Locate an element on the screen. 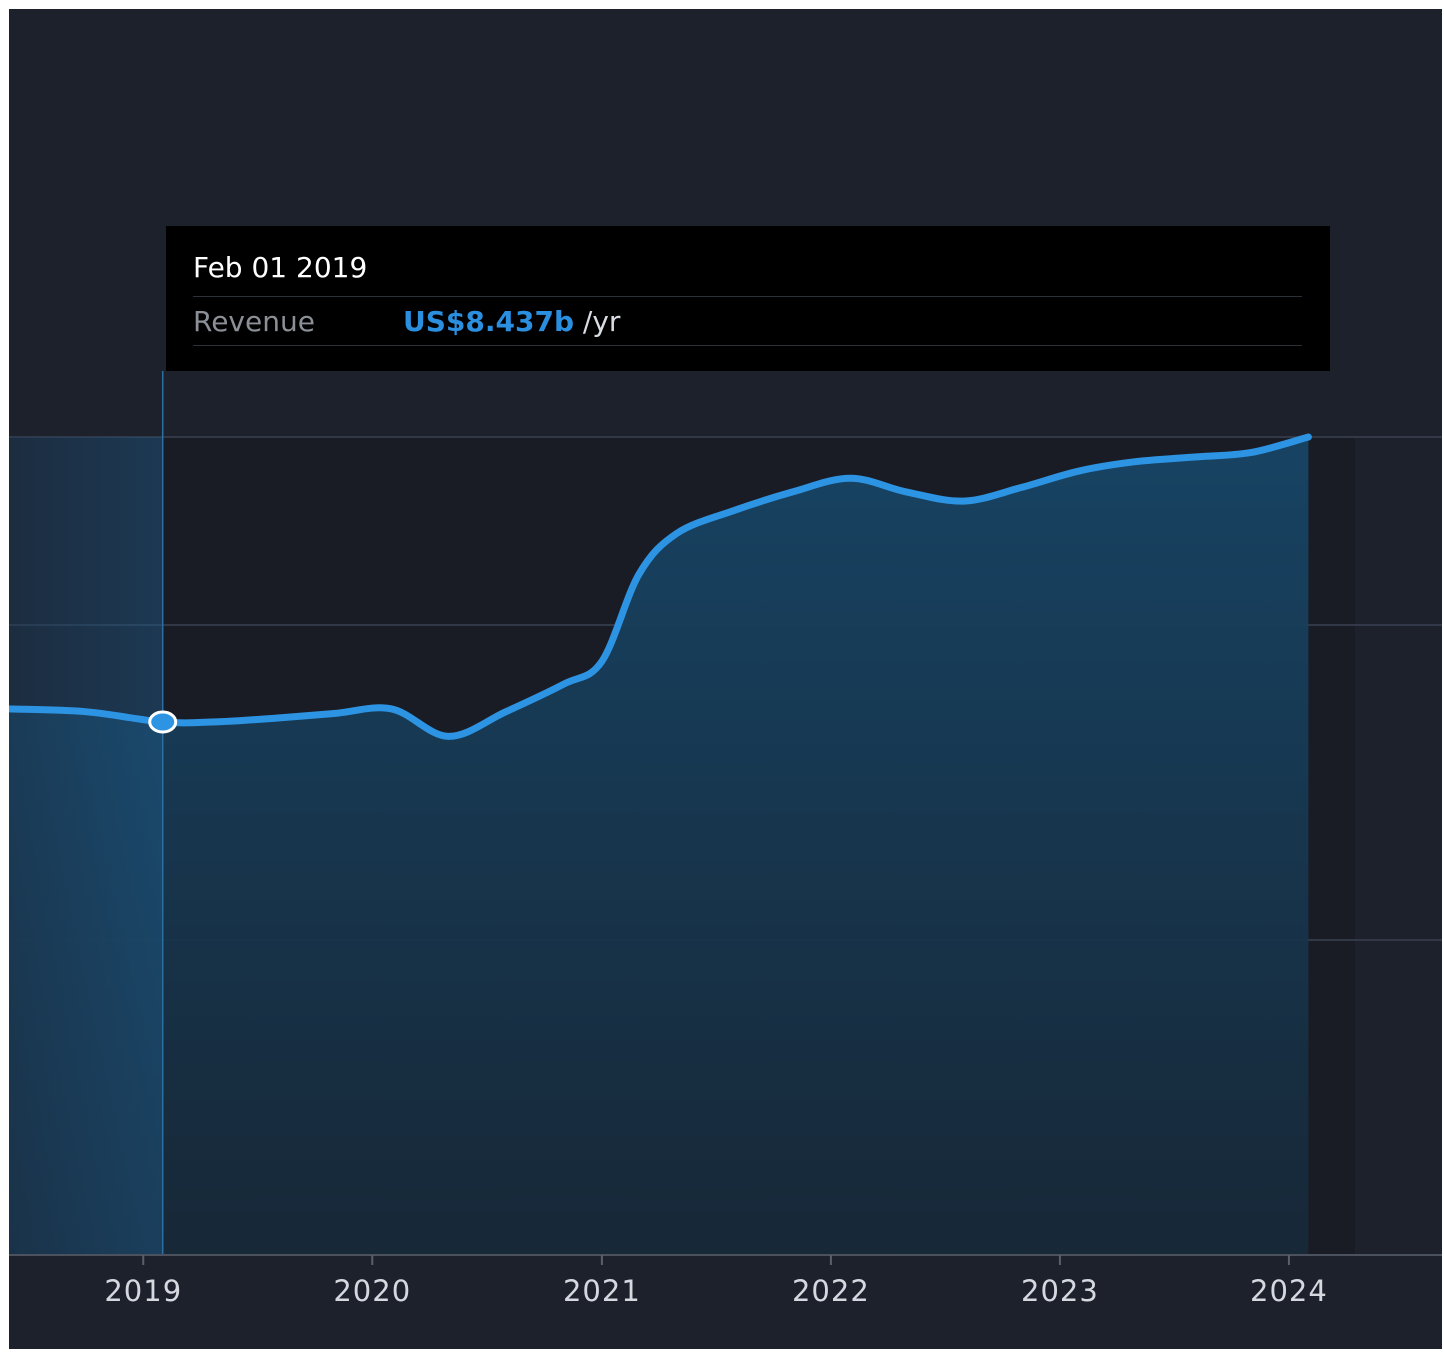  tooltip-series-label: Revenue is located at coordinates (254, 321).